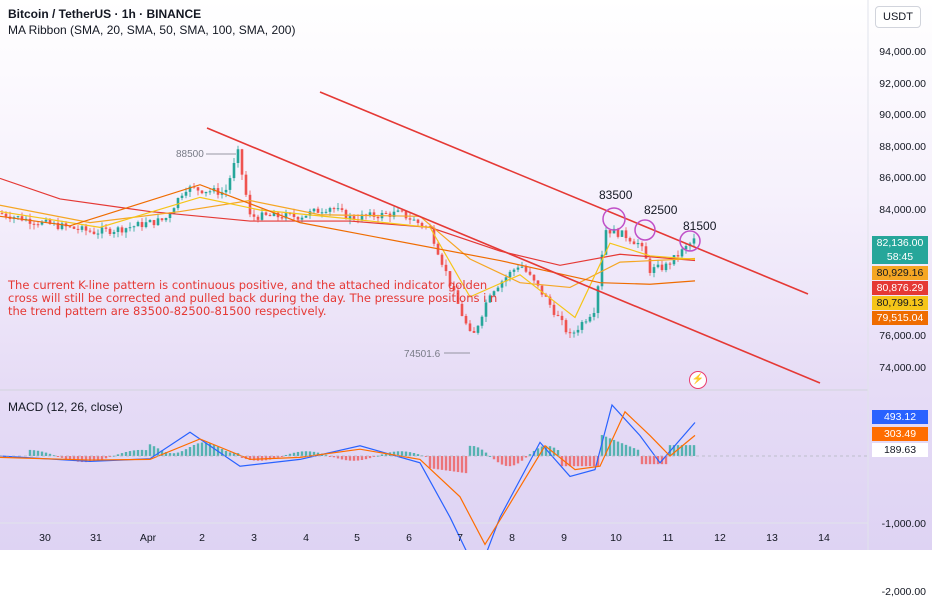  Describe the element at coordinates (45, 538) in the screenshot. I see `time-tick-label: 30` at that location.